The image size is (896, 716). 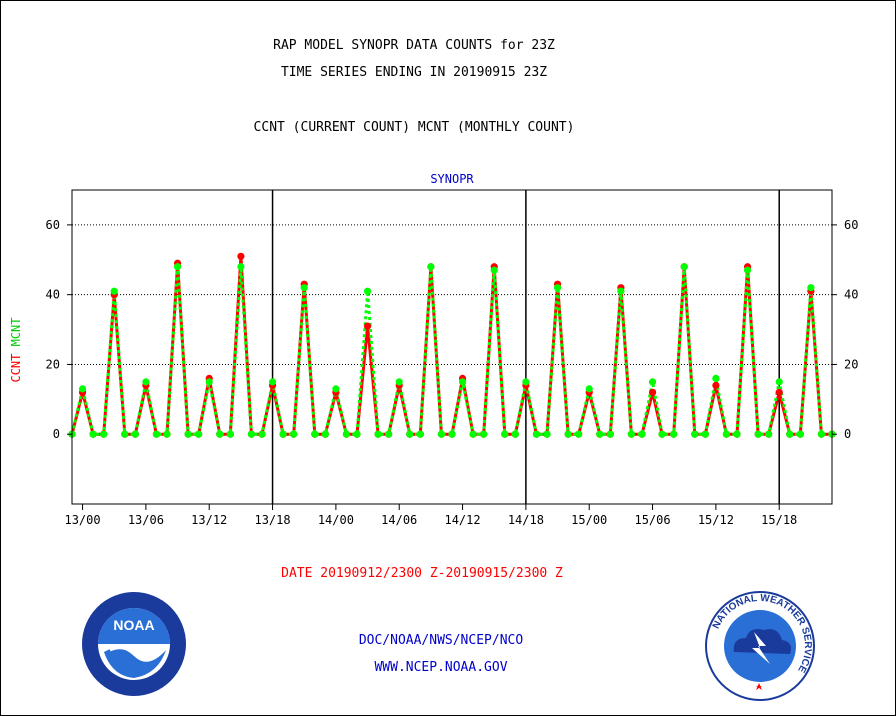 I want to click on ytick-label-right: 60, so click(x=851, y=225).